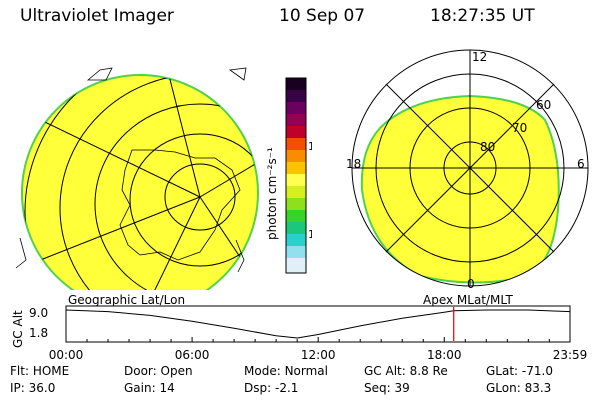  I want to click on mlt-label-18: 18, so click(353, 164).